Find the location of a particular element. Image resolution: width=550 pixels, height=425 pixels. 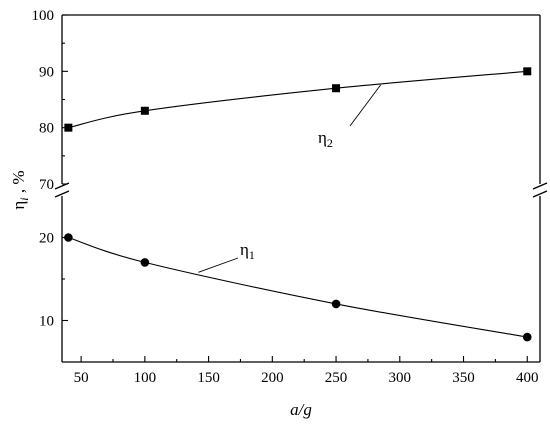

x-tick-label: 300 is located at coordinates (400, 378).